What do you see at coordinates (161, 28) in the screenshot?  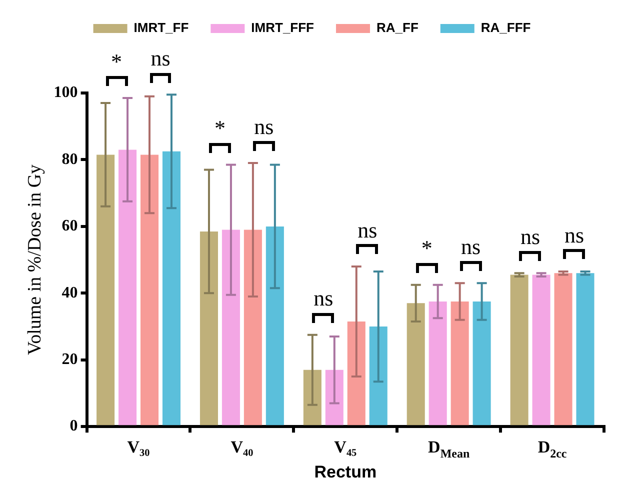 I see `legend-label: IMRT_FF` at bounding box center [161, 28].